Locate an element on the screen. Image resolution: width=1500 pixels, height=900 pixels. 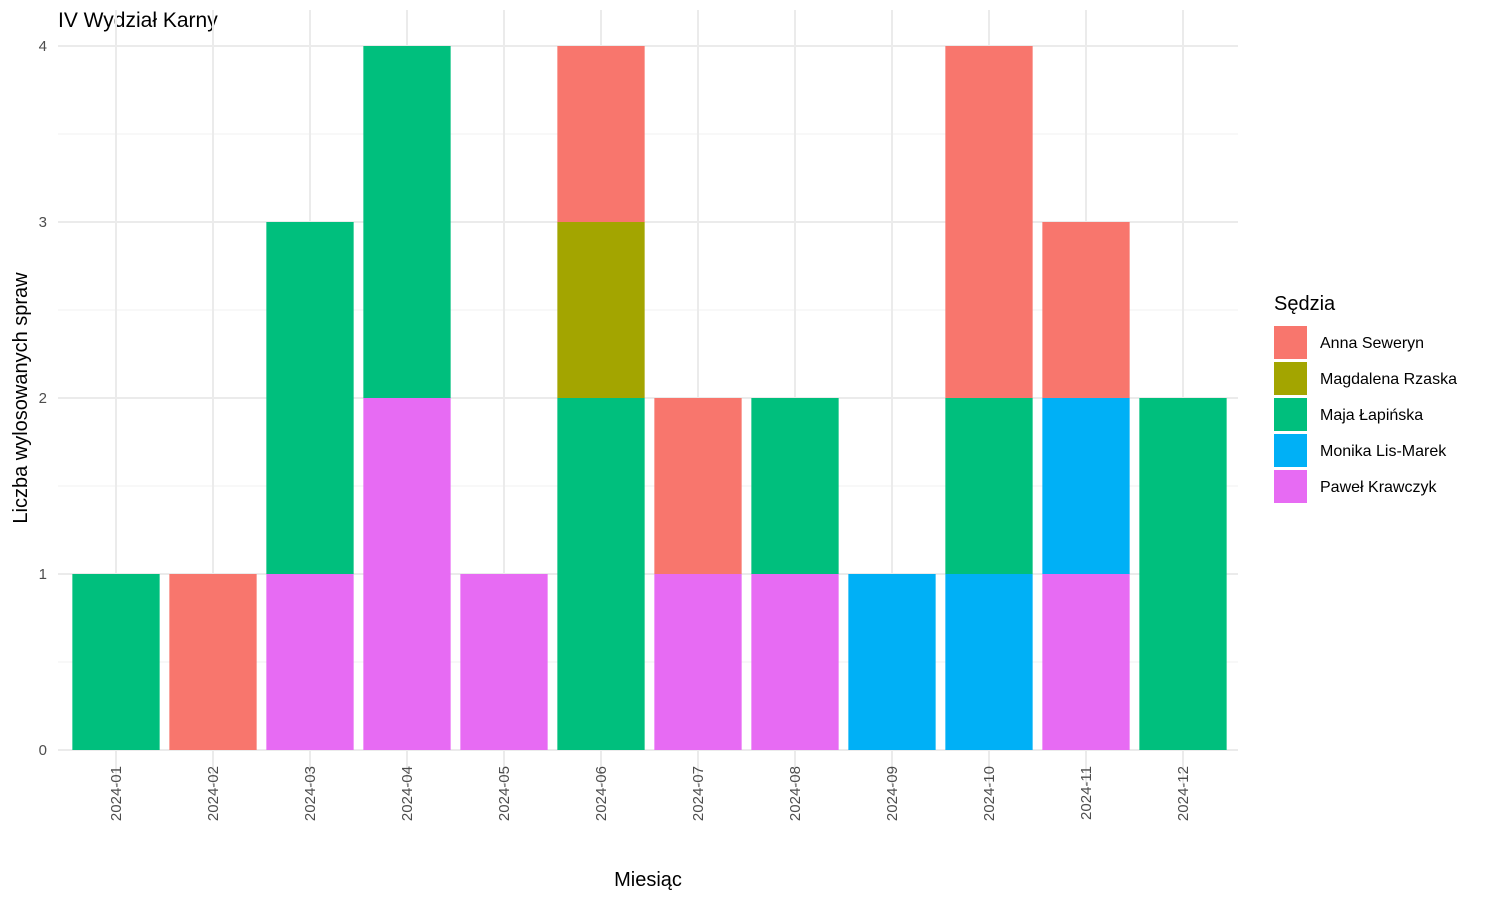
x-tick-label: 2024-03 is located at coordinates (310, 793).